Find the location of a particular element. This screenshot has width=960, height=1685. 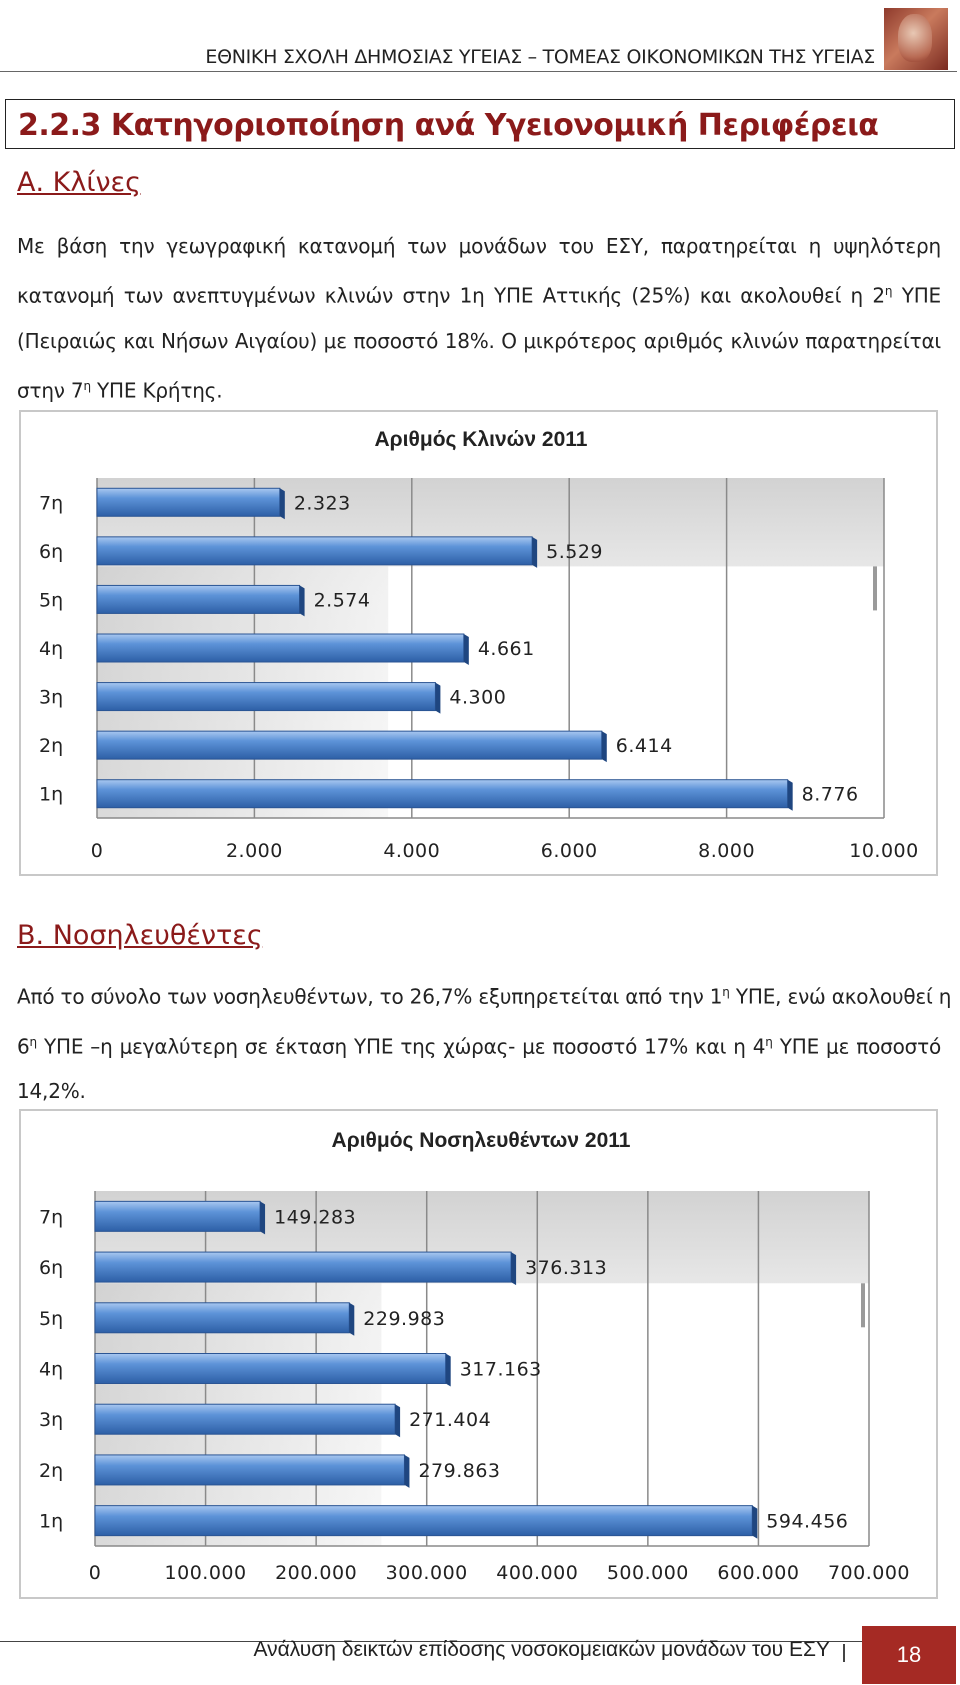

page-number: 18 is located at coordinates (909, 1654).